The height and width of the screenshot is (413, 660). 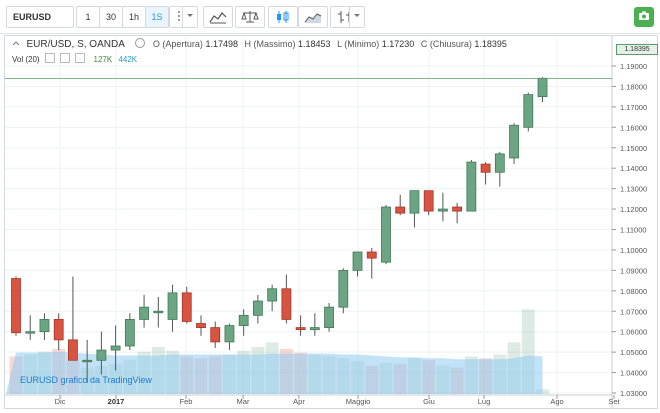 I want to click on interval-30-button: 30, so click(x=111, y=17).